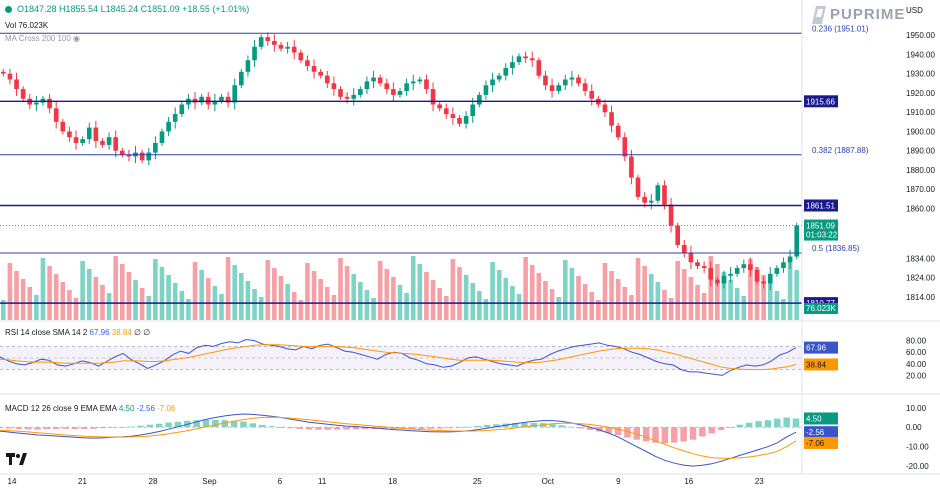 The width and height of the screenshot is (940, 490). What do you see at coordinates (398, 437) in the screenshot?
I see `macd-signal-line` at bounding box center [398, 437].